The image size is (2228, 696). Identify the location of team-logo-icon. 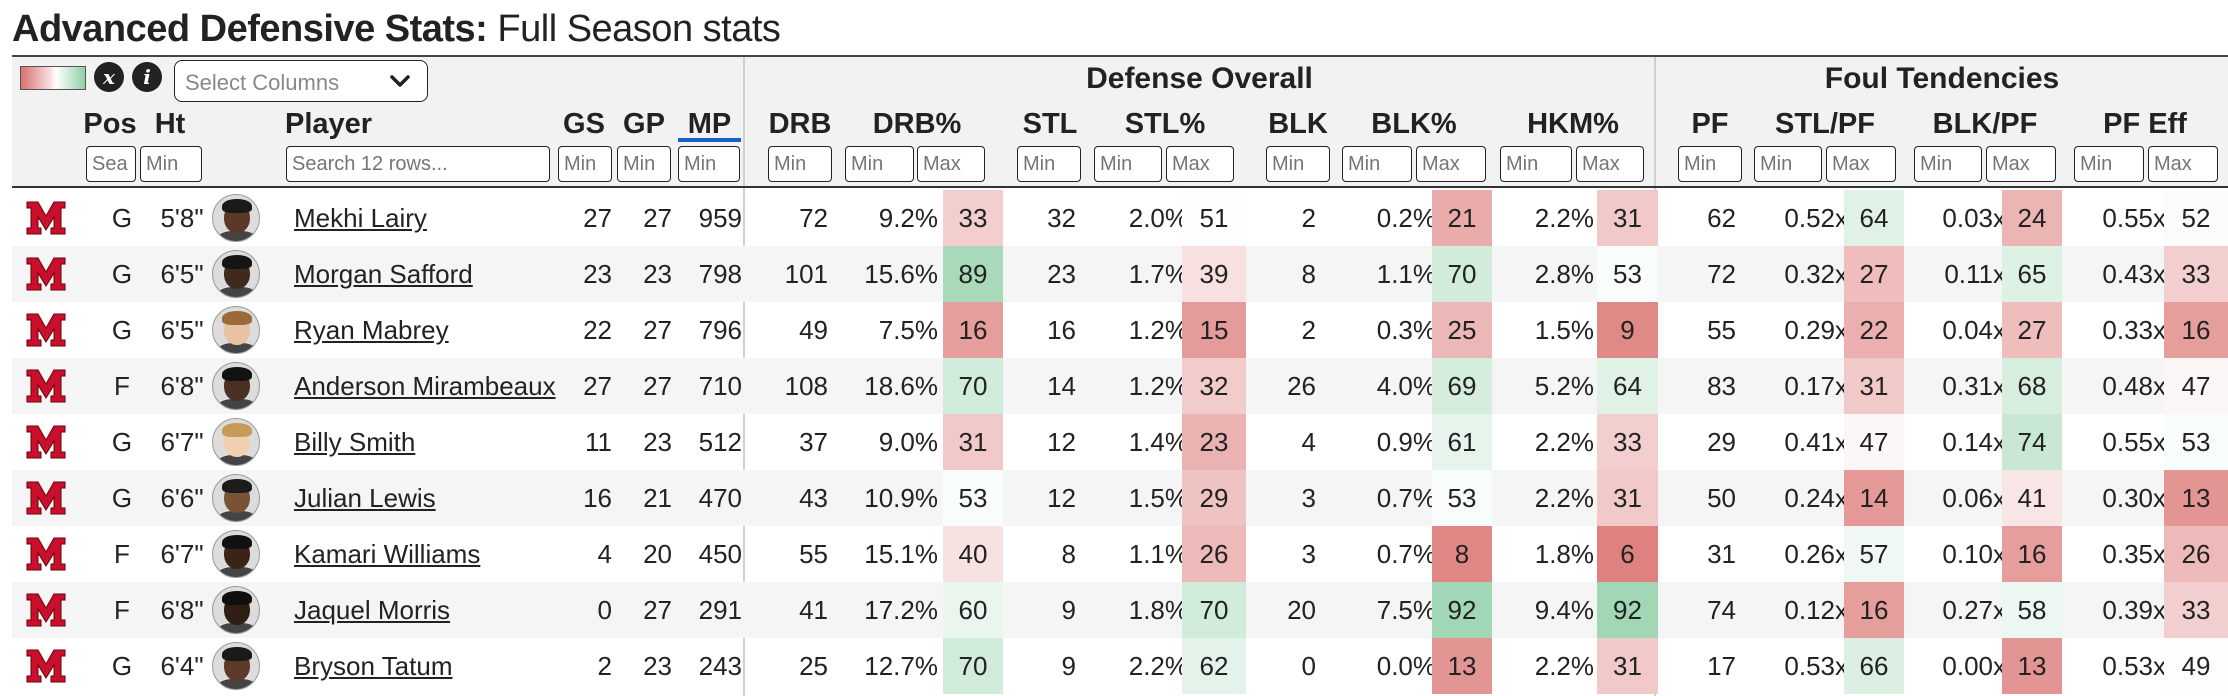
(46, 610).